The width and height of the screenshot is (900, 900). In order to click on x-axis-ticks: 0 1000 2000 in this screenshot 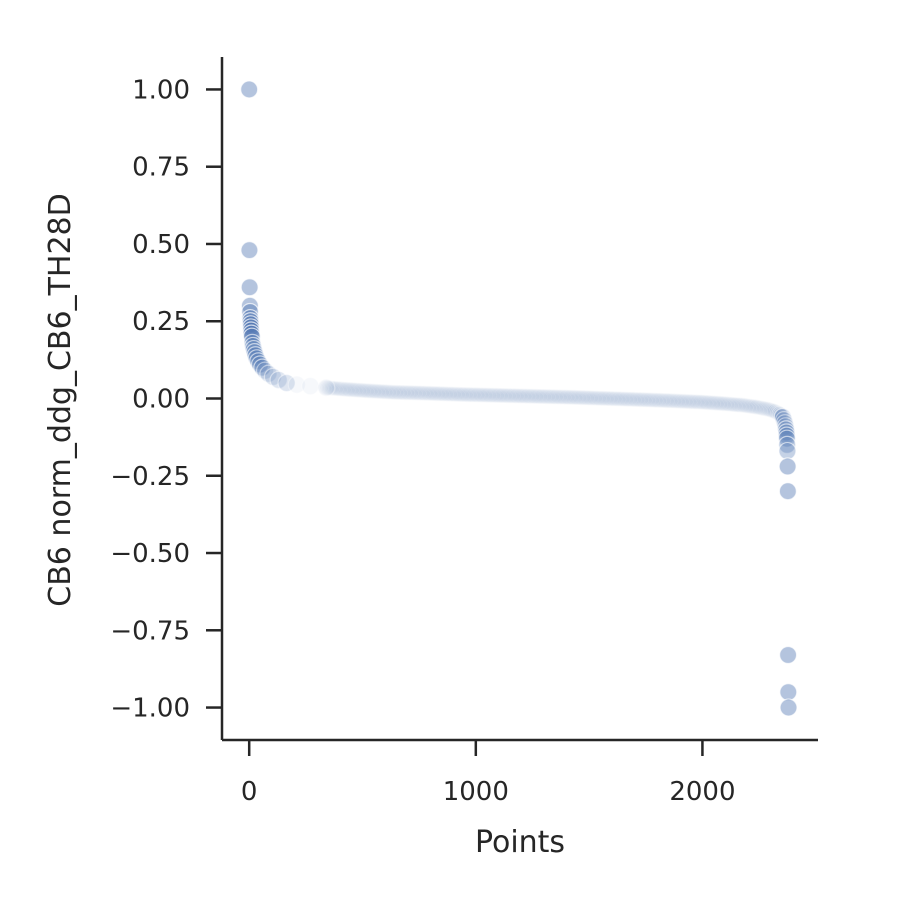, I will do `click(488, 773)`.